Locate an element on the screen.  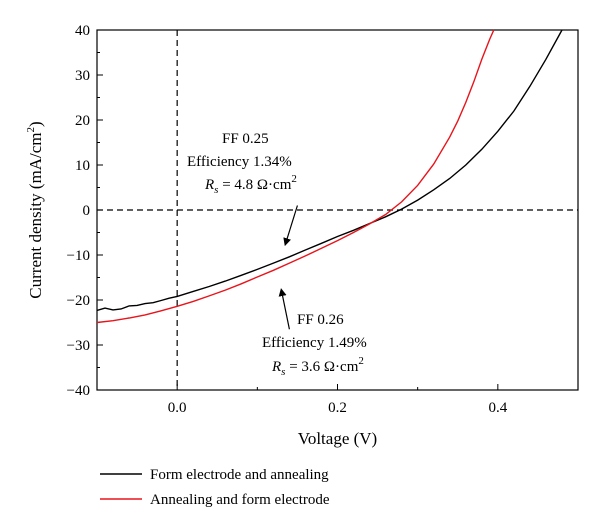
y-axis-title-sup: 2 is located at coordinates (31, 130).